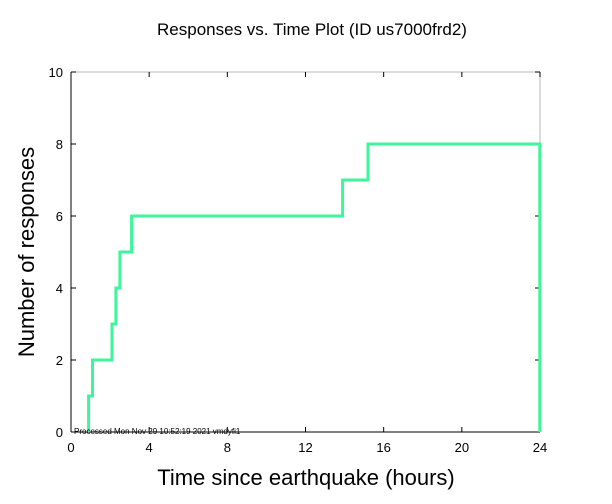  I want to click on chart-title: Responses vs. Time Plot (ID us7000frd2), so click(312, 29).